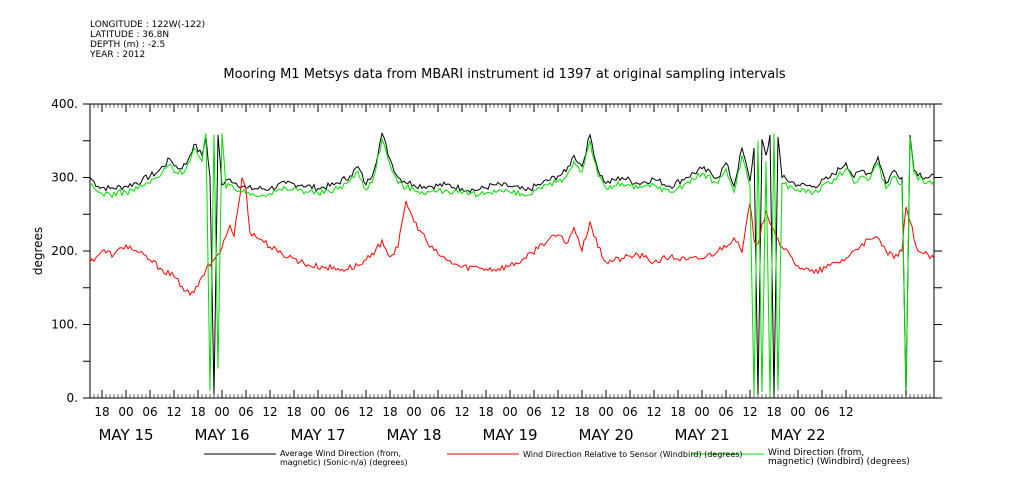 This screenshot has width=1009, height=504. What do you see at coordinates (839, 462) in the screenshot?
I see `legend-label-line: magnetic) (Windbird) (degrees)` at bounding box center [839, 462].